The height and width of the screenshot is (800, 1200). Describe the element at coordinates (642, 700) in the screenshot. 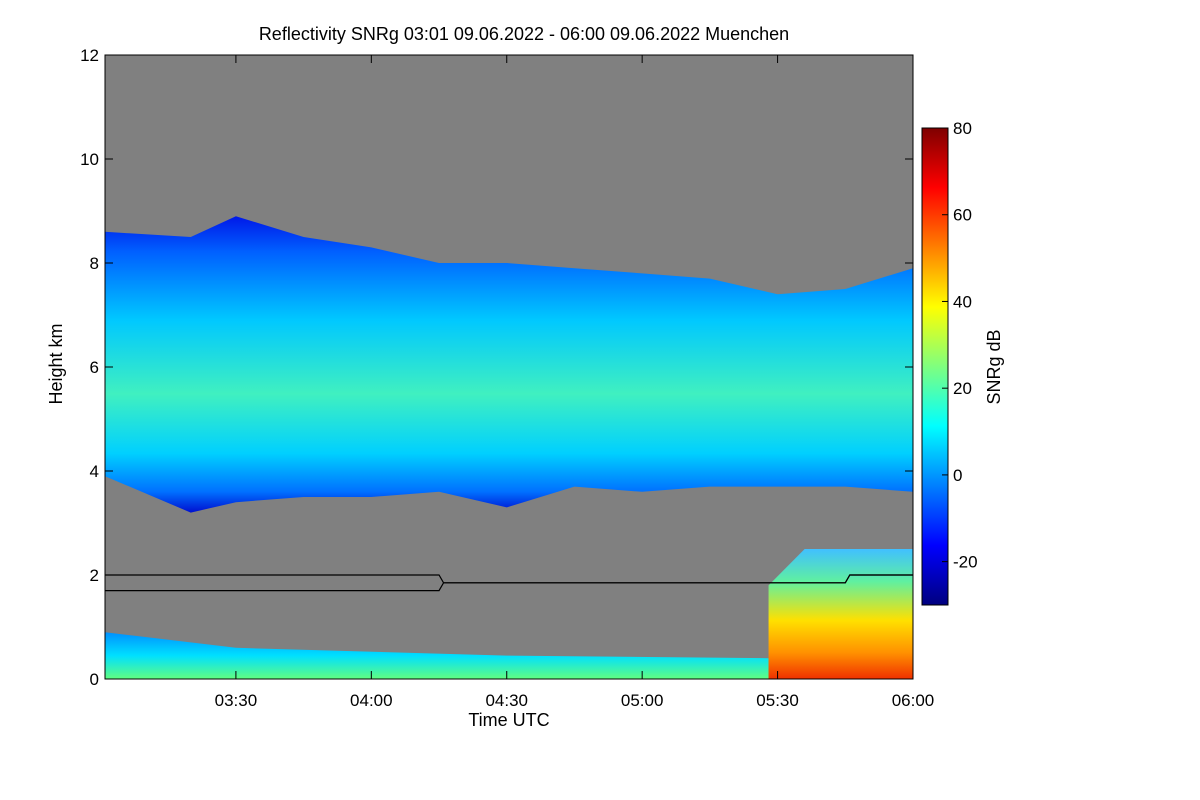

I see `x-tick-label: 05:00` at that location.